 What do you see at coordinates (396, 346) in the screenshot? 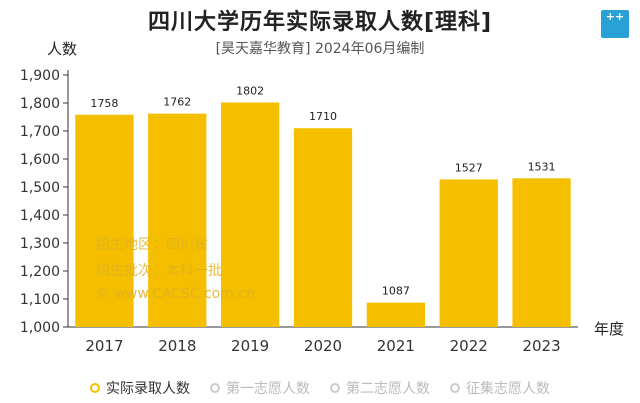
I see `x-tick-label: 2021` at bounding box center [396, 346].